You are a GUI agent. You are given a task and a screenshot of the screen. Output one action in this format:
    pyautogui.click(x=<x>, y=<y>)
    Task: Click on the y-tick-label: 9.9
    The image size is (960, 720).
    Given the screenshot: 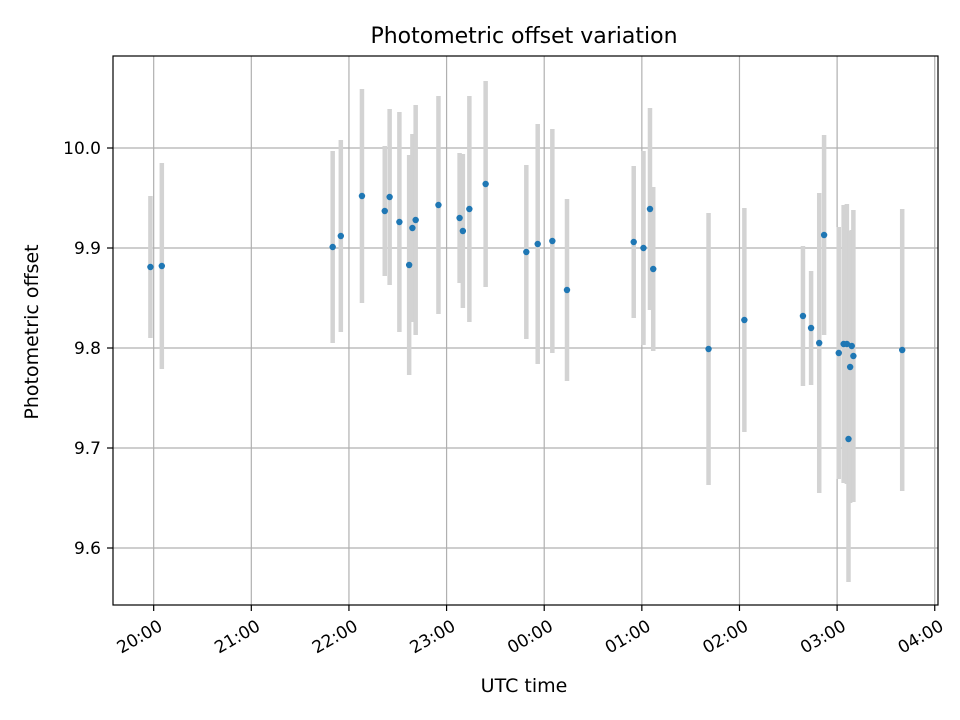 What is the action you would take?
    pyautogui.click(x=87, y=249)
    